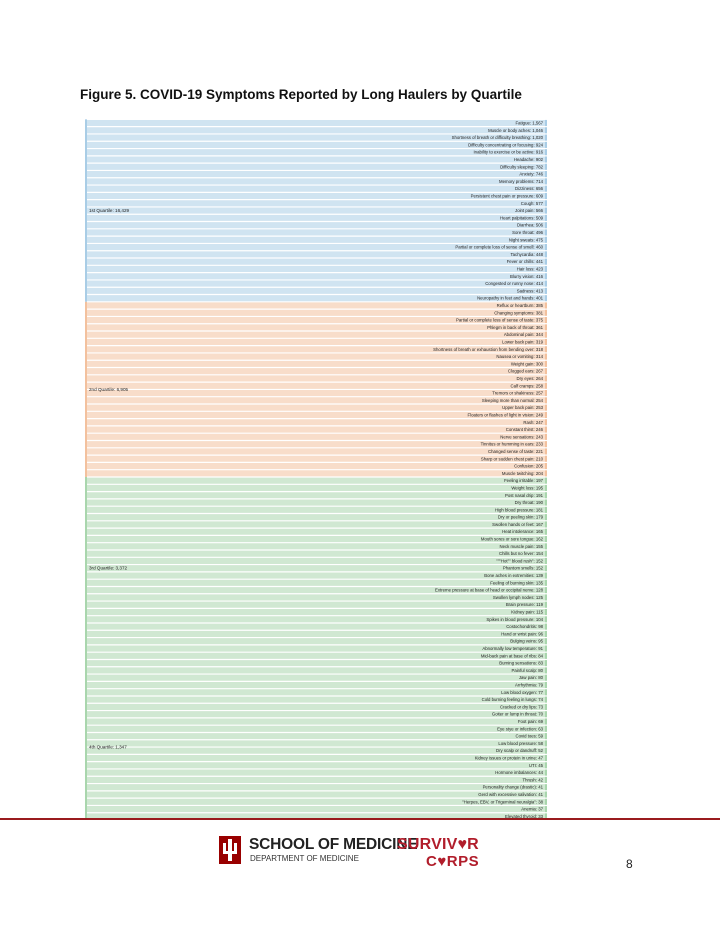 This screenshot has height=931, width=720. I want to click on sankey-target-label: Anxiety: 746, so click(531, 174).